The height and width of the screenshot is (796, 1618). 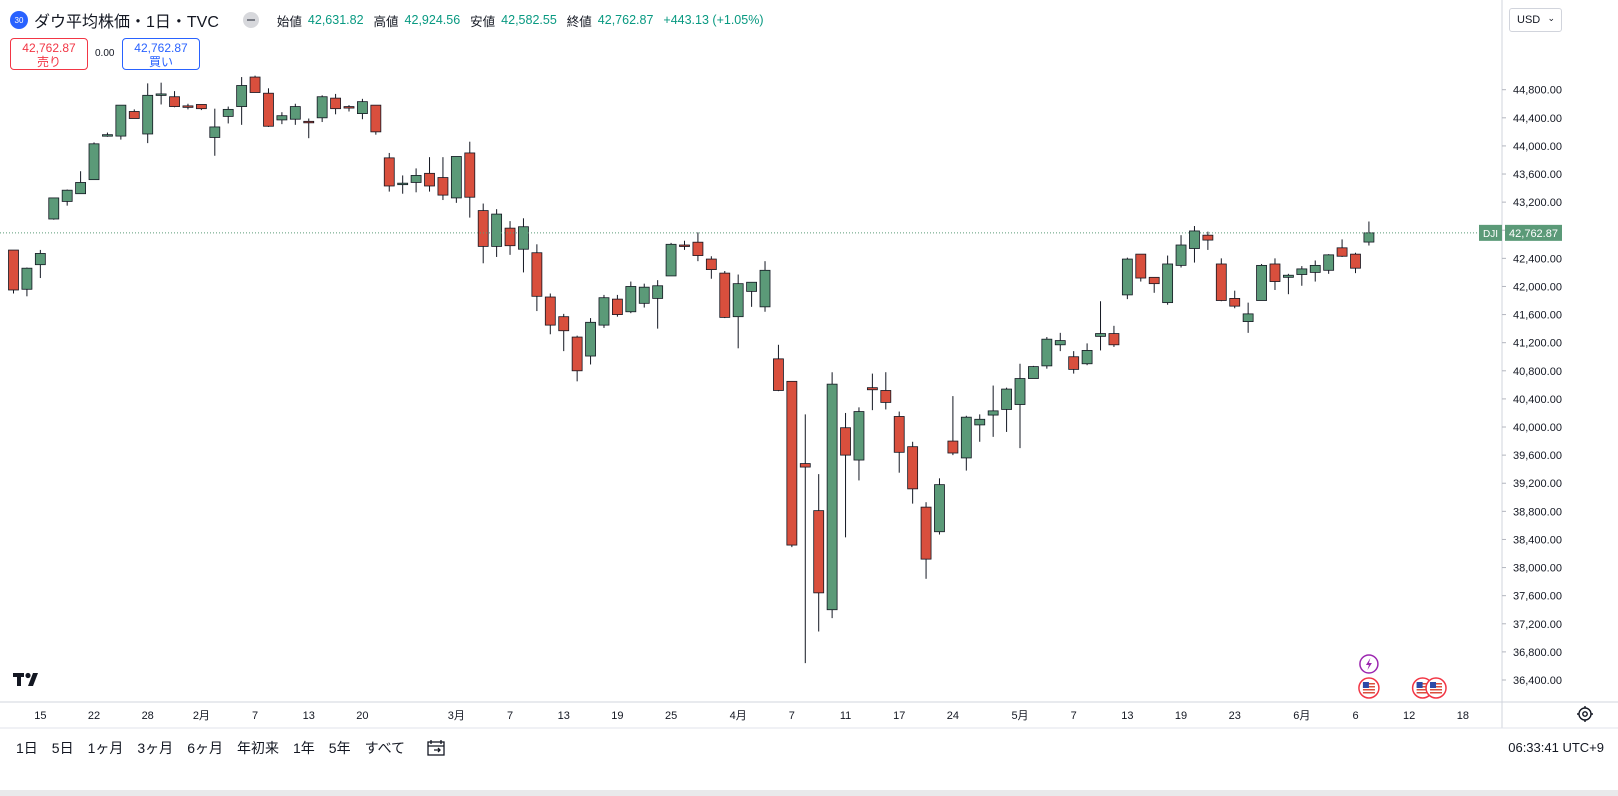 What do you see at coordinates (250, 20) in the screenshot?
I see `visibility-eye-icon` at bounding box center [250, 20].